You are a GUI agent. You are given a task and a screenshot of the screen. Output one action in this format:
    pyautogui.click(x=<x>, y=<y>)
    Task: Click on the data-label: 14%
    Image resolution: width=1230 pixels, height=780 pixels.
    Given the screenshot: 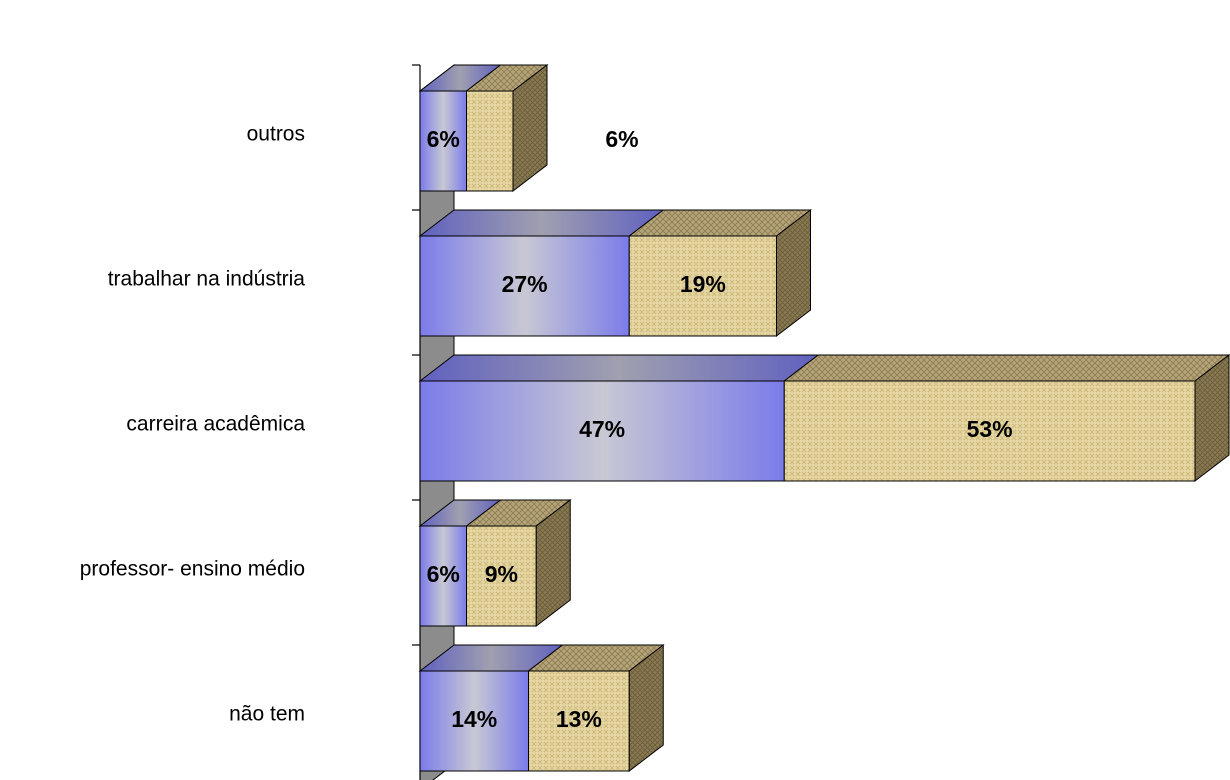 What is the action you would take?
    pyautogui.click(x=474, y=719)
    